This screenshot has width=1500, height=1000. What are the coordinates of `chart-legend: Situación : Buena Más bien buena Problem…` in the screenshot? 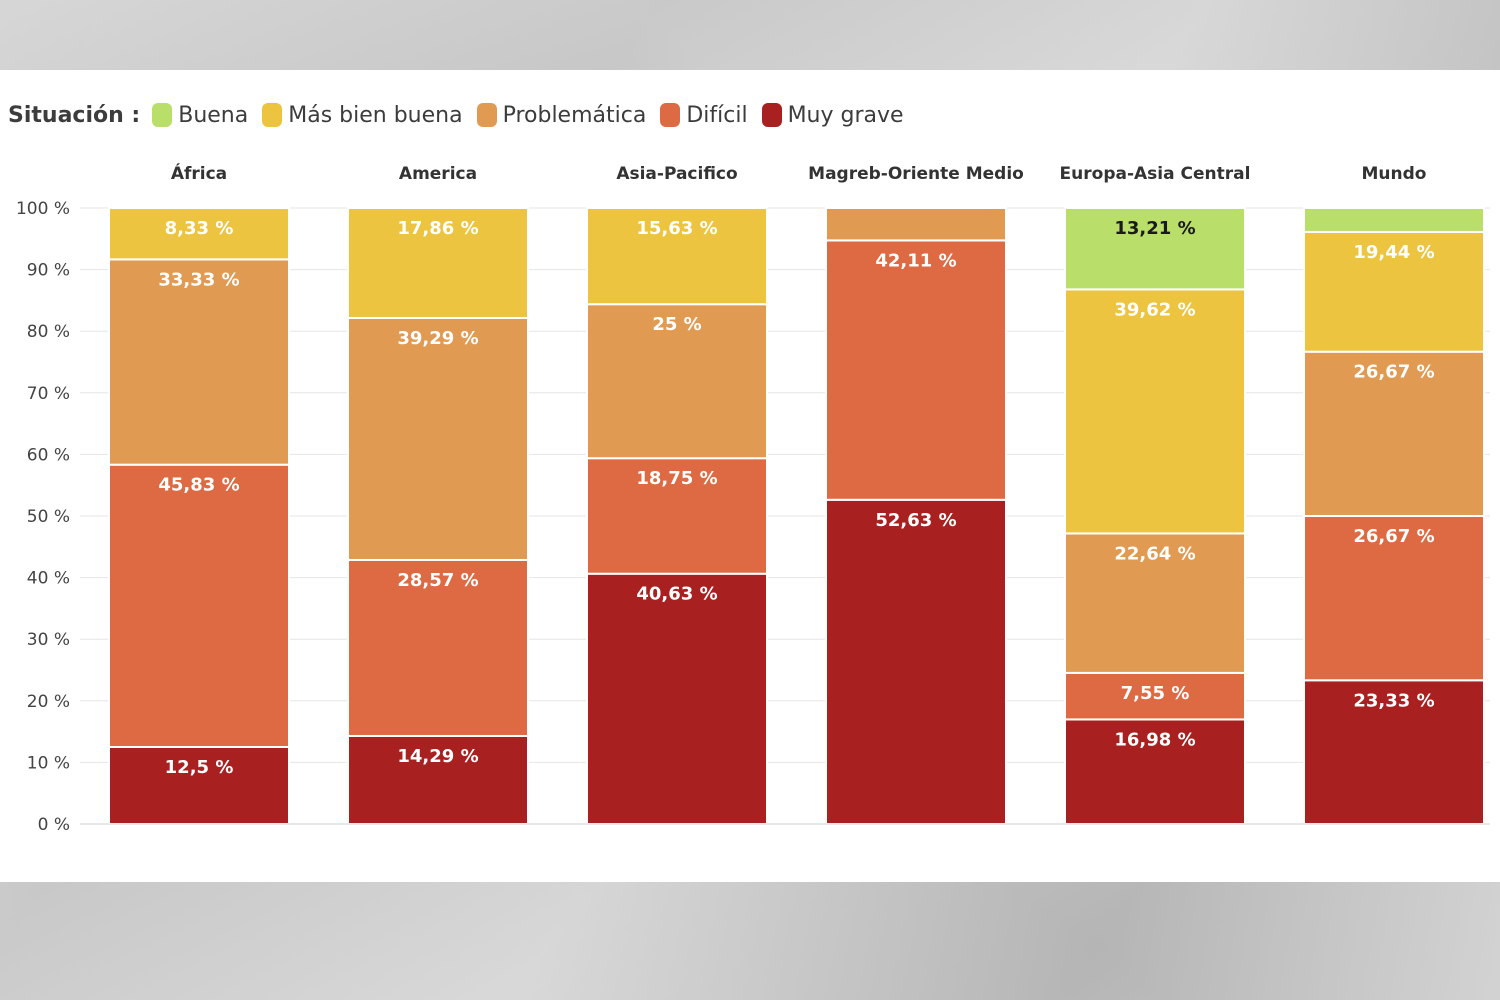 It's located at (463, 115).